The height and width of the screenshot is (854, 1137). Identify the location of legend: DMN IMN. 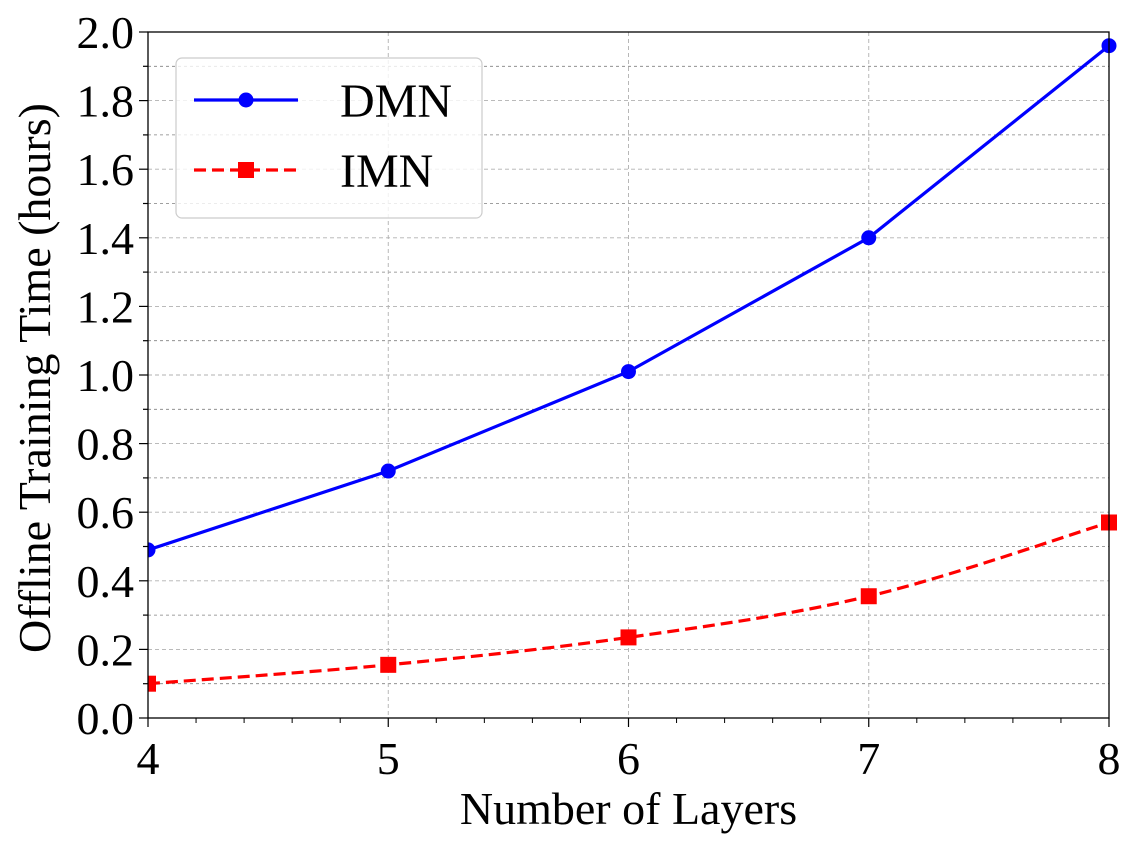
(329, 138).